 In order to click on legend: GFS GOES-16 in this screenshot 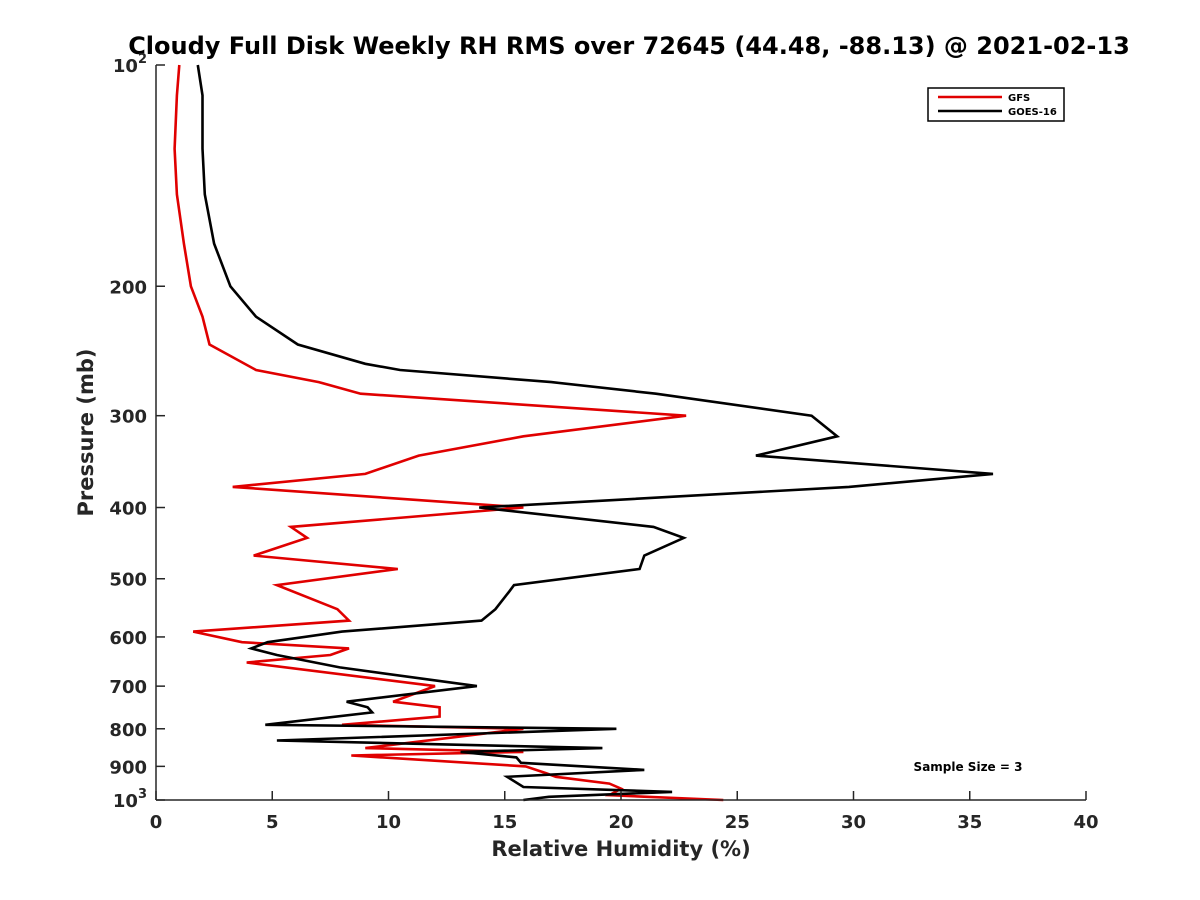, I will do `click(996, 104)`.